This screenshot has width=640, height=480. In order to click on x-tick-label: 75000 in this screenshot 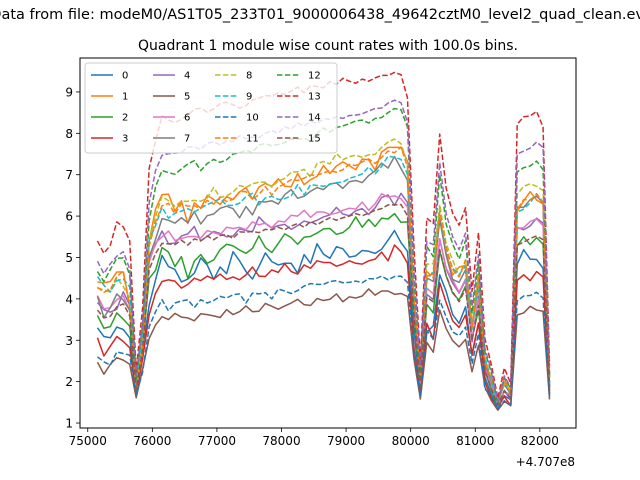, I will do `click(88, 441)`.